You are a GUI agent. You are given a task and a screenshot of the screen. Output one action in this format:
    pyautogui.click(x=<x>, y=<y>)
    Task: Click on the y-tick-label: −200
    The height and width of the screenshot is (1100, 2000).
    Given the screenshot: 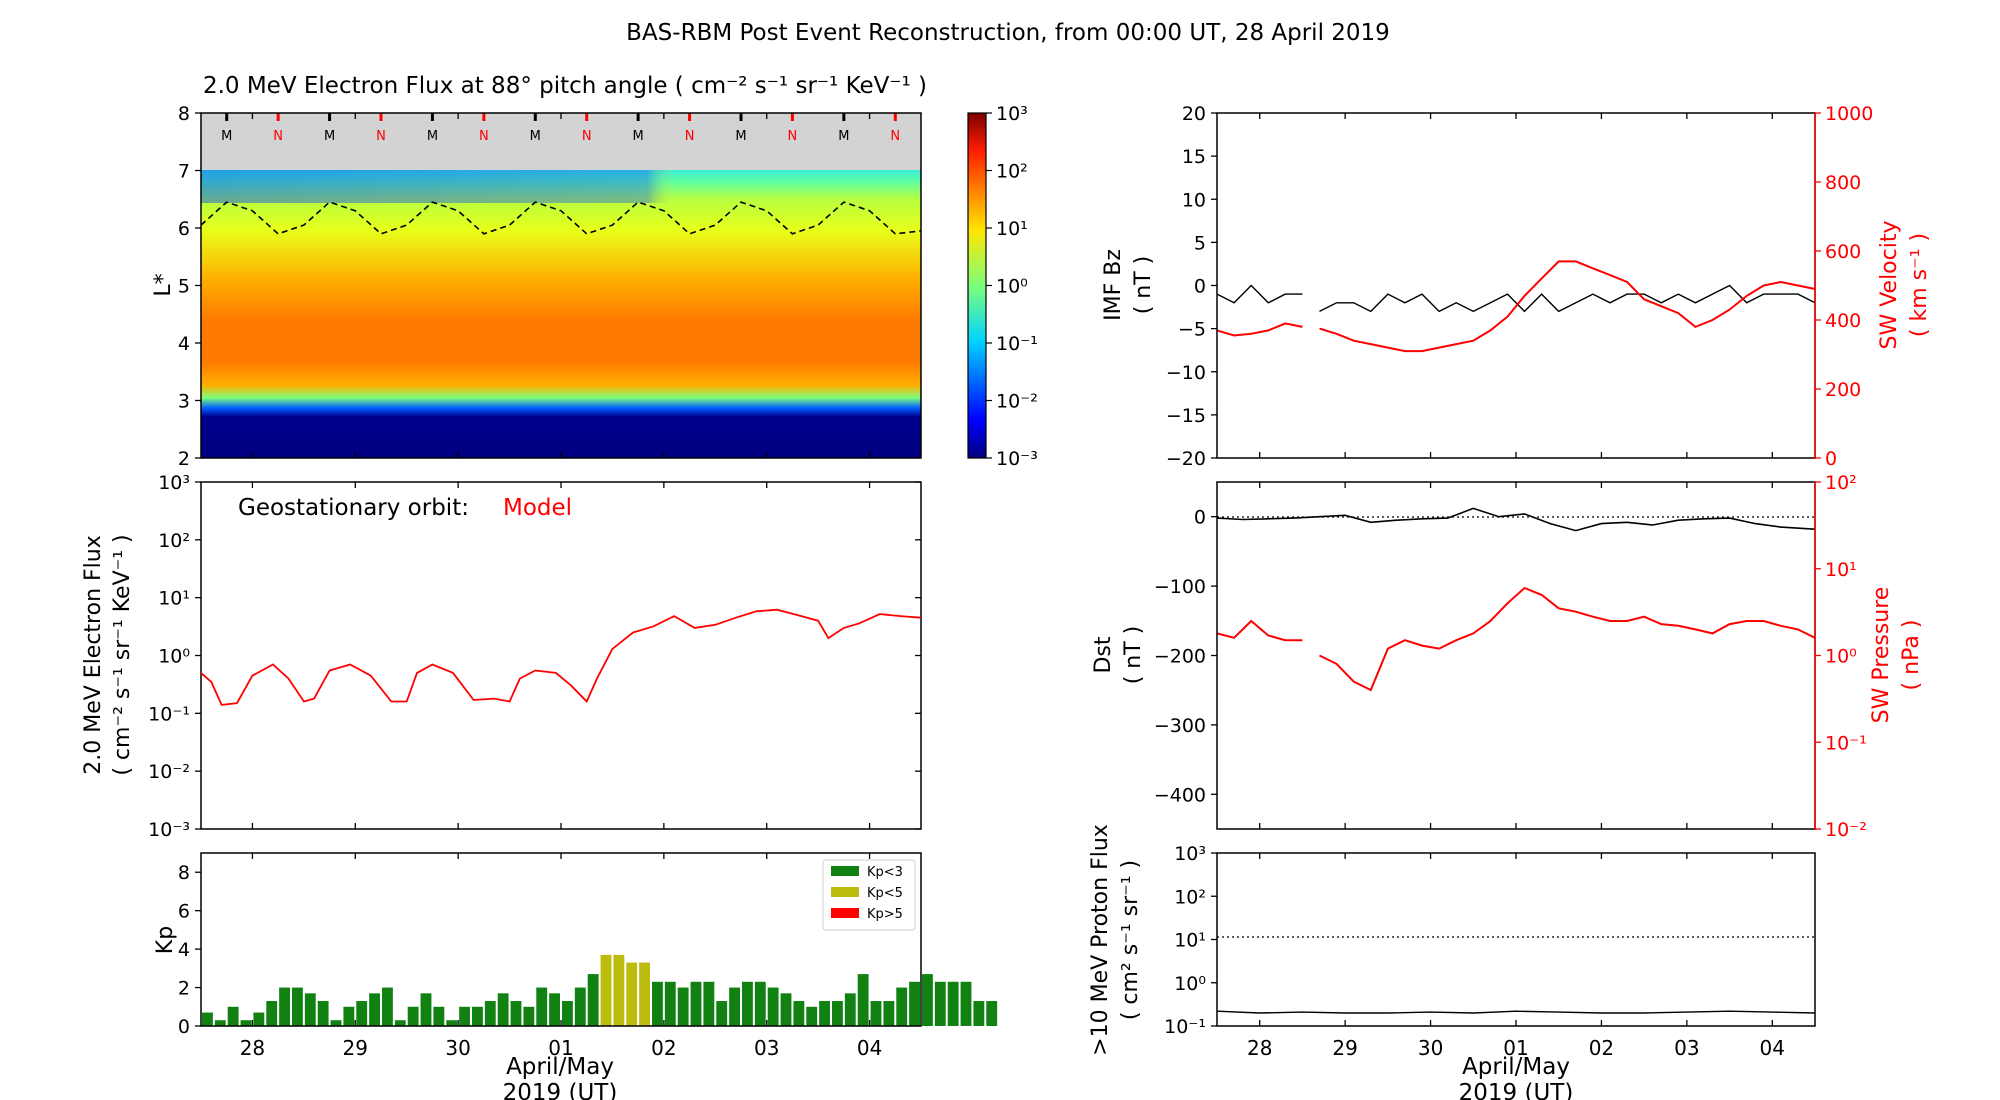 What is the action you would take?
    pyautogui.click(x=1180, y=657)
    